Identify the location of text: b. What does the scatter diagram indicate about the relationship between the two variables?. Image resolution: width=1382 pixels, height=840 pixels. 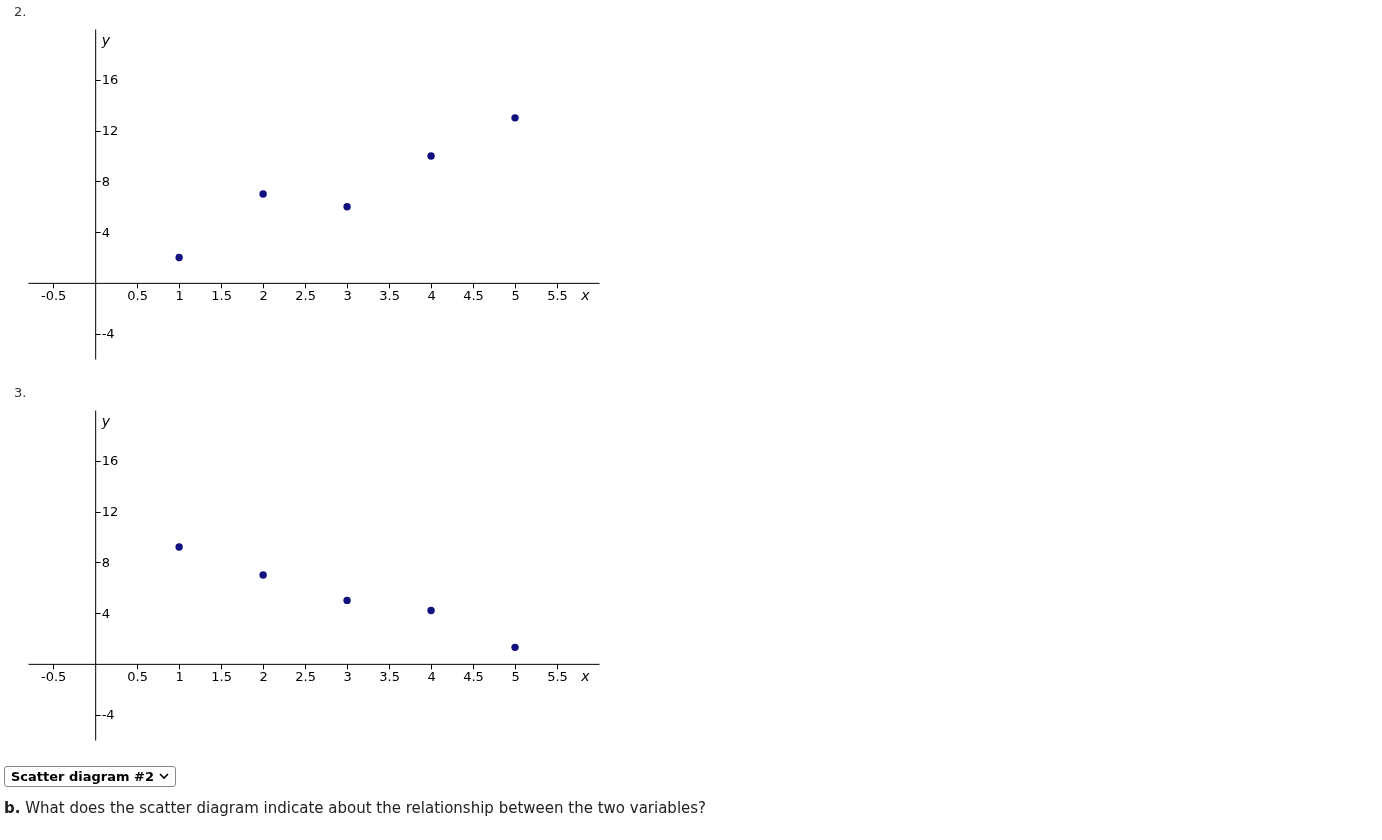
(356, 808).